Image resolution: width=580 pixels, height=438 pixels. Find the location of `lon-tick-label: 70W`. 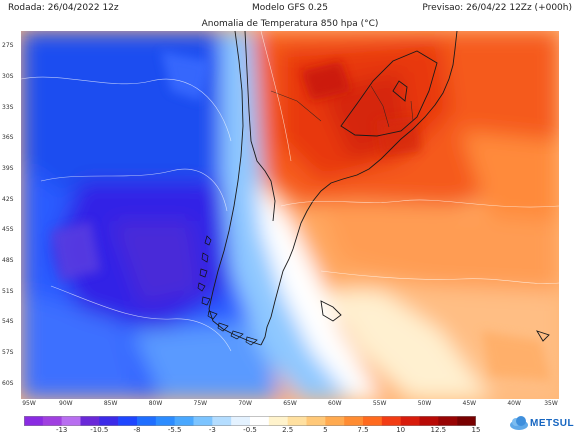

lon-tick-label: 70W is located at coordinates (245, 403).